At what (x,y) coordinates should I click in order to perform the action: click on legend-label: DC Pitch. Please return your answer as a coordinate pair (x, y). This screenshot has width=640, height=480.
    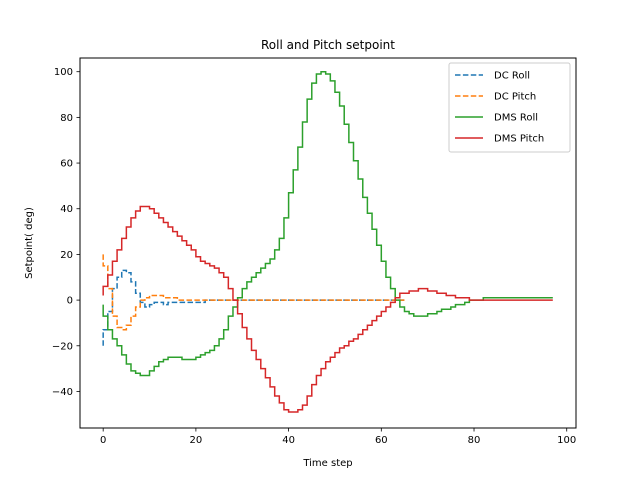
    Looking at the image, I should click on (515, 97).